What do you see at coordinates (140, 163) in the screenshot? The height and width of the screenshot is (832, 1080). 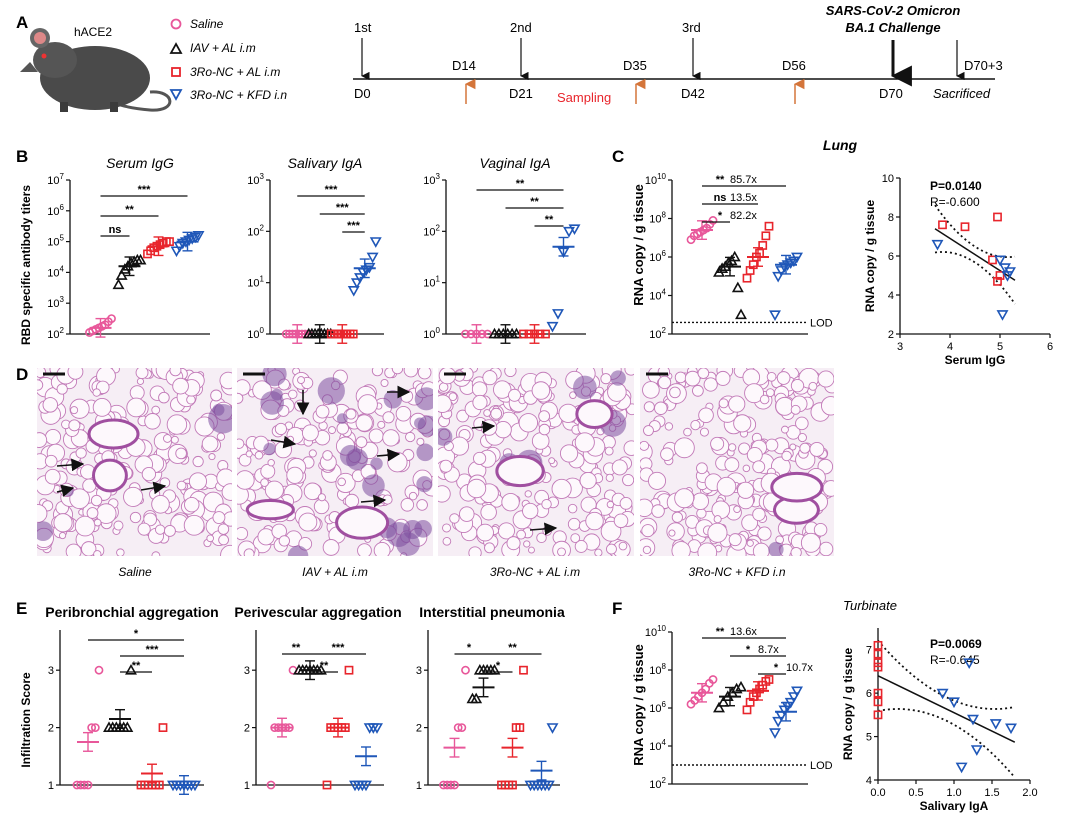 I see `chart-title: Serum IgG` at bounding box center [140, 163].